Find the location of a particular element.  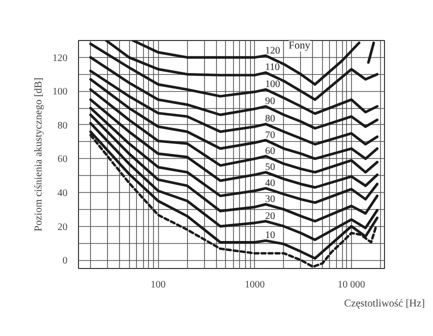

y-tick-label: 100 is located at coordinates (60, 92).